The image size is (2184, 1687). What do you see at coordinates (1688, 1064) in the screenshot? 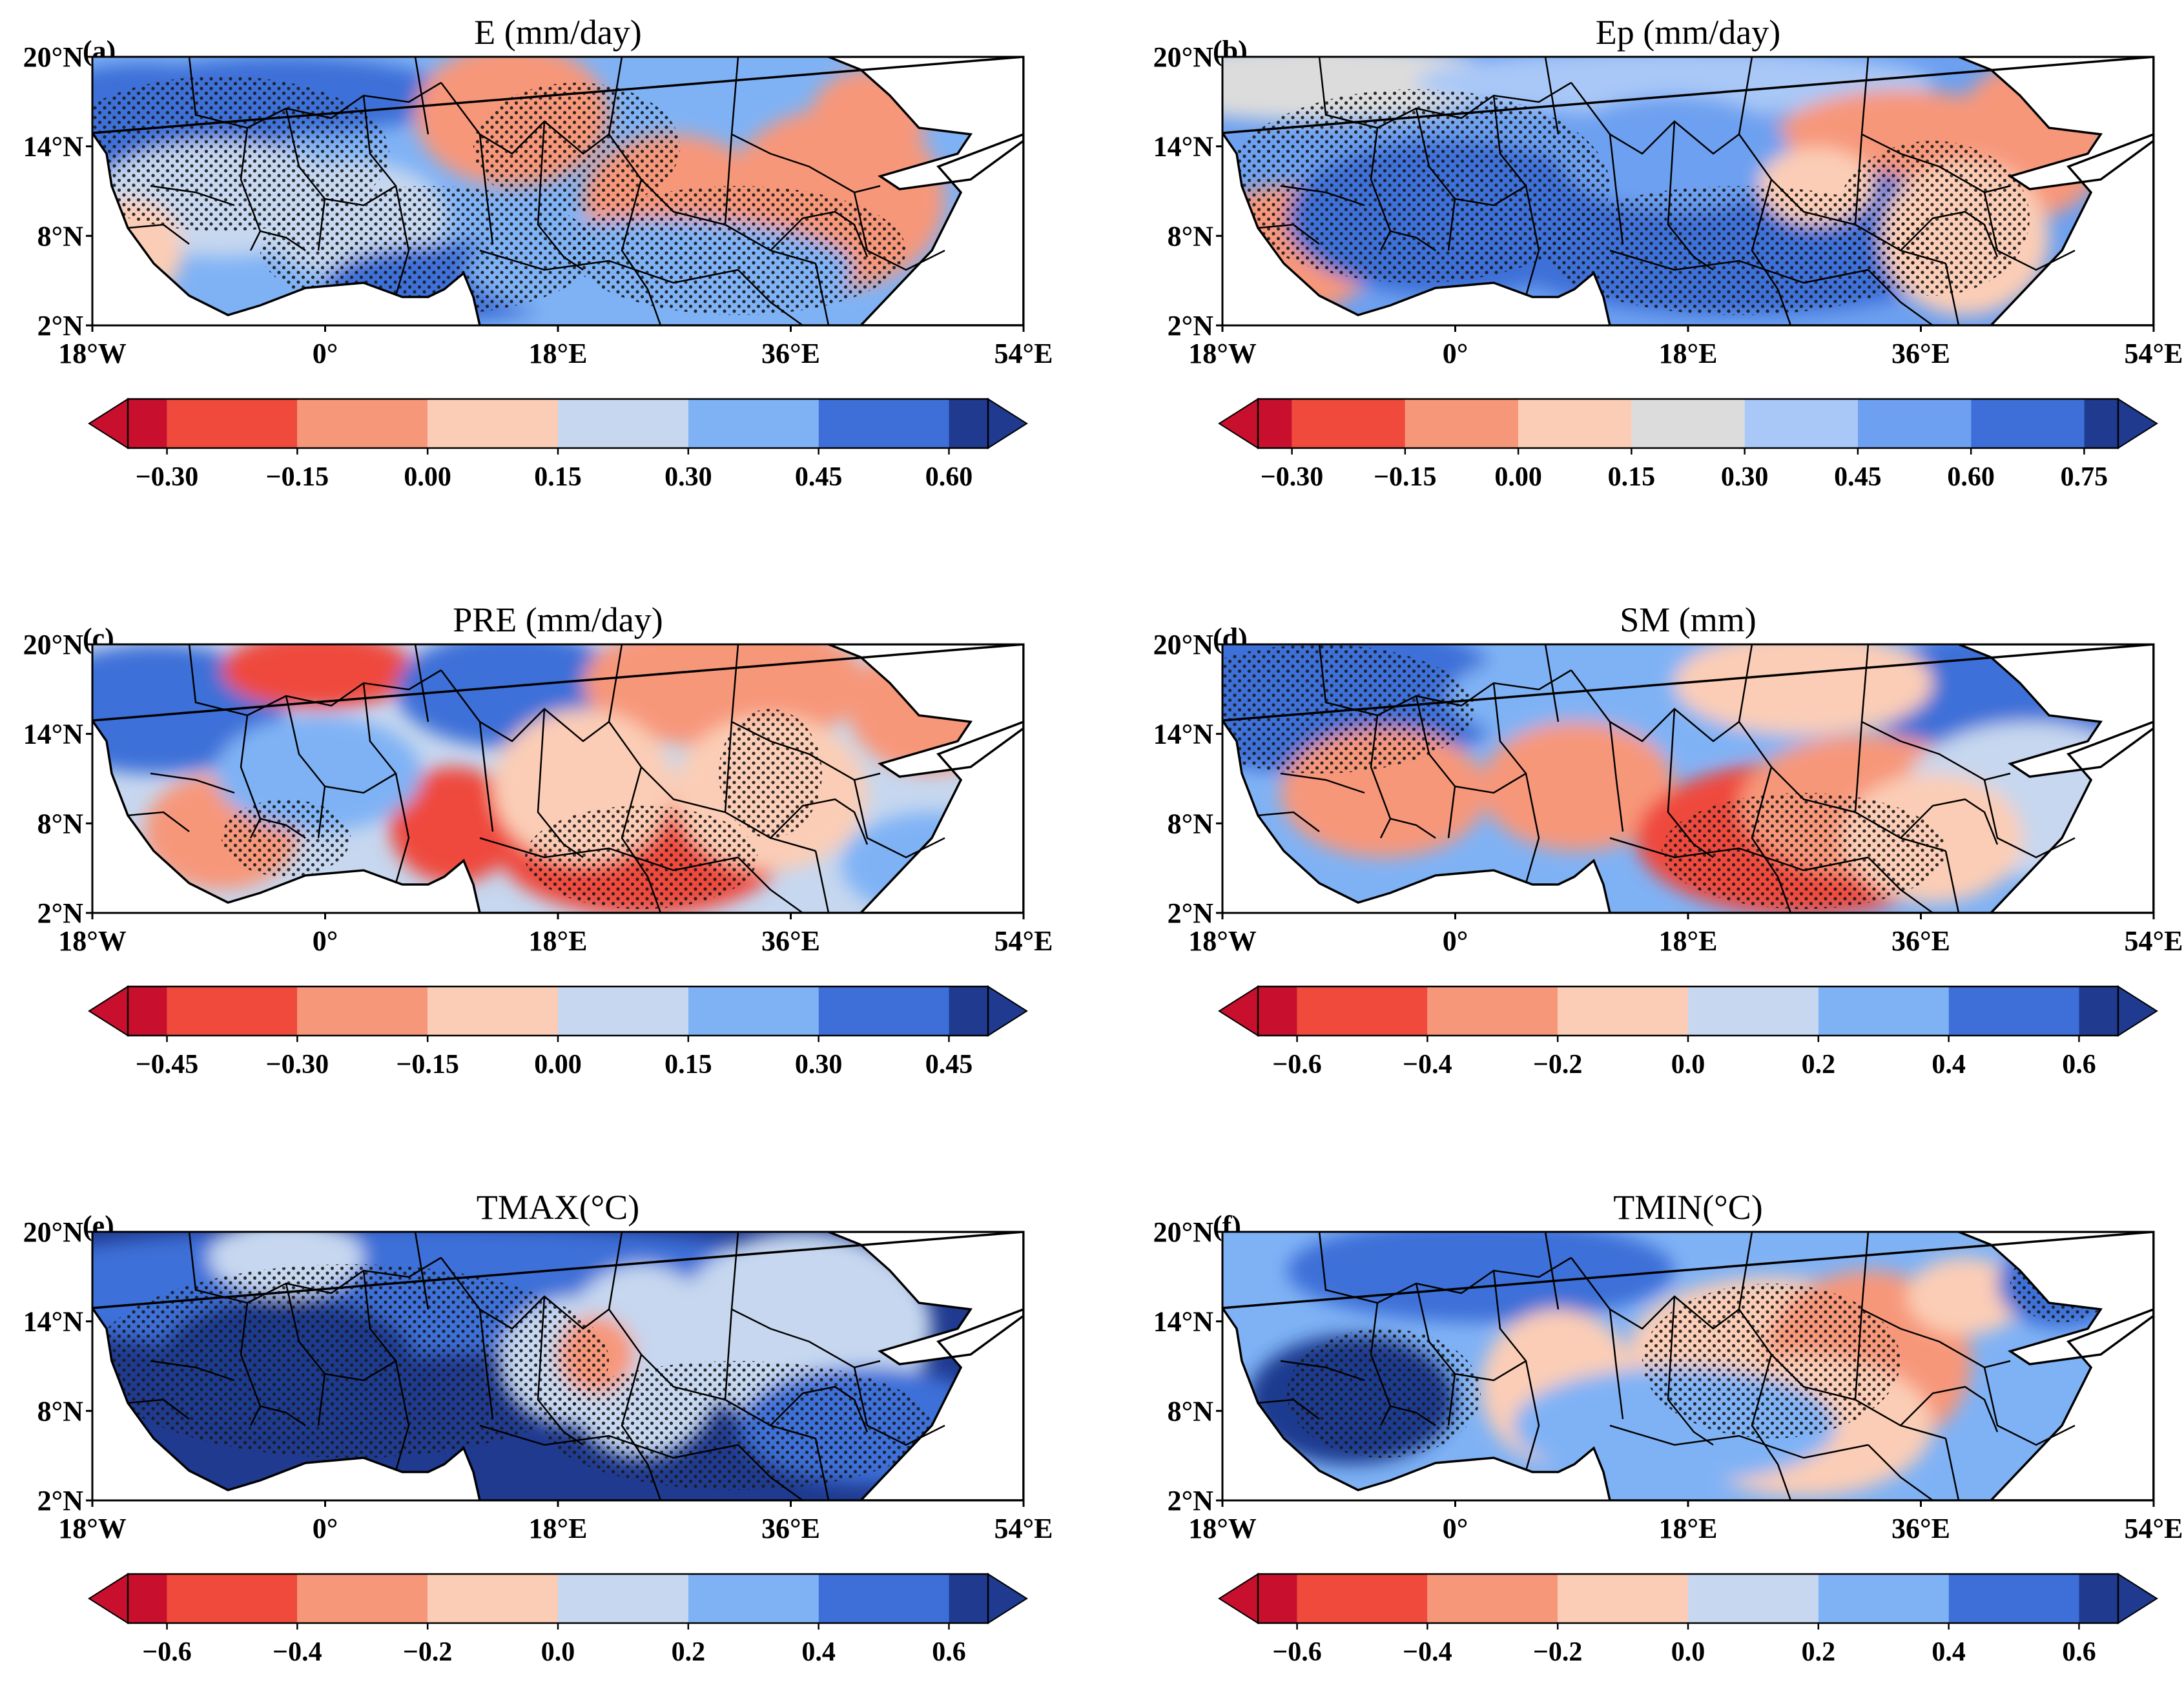
I see `colorbar-tick-label: 0.0` at bounding box center [1688, 1064].